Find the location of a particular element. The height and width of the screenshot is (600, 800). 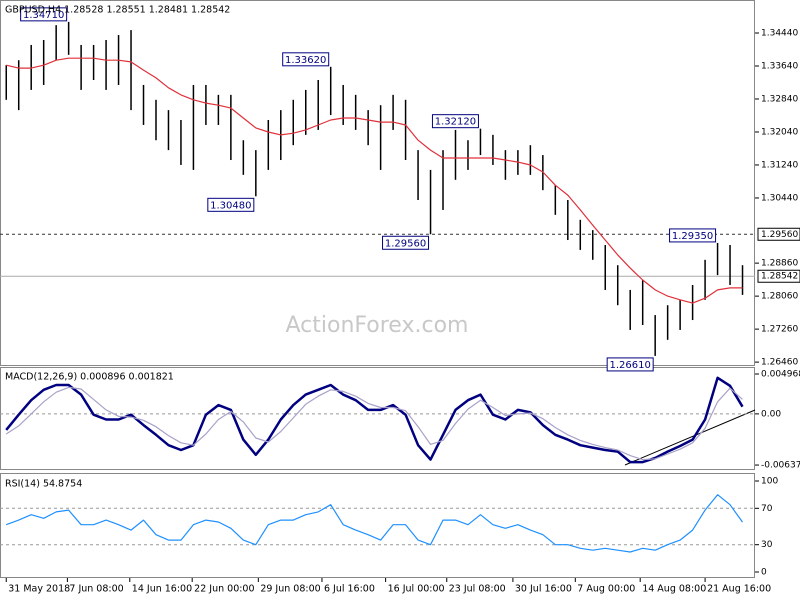

y-tick-label: 1.31240 is located at coordinates (779, 165).